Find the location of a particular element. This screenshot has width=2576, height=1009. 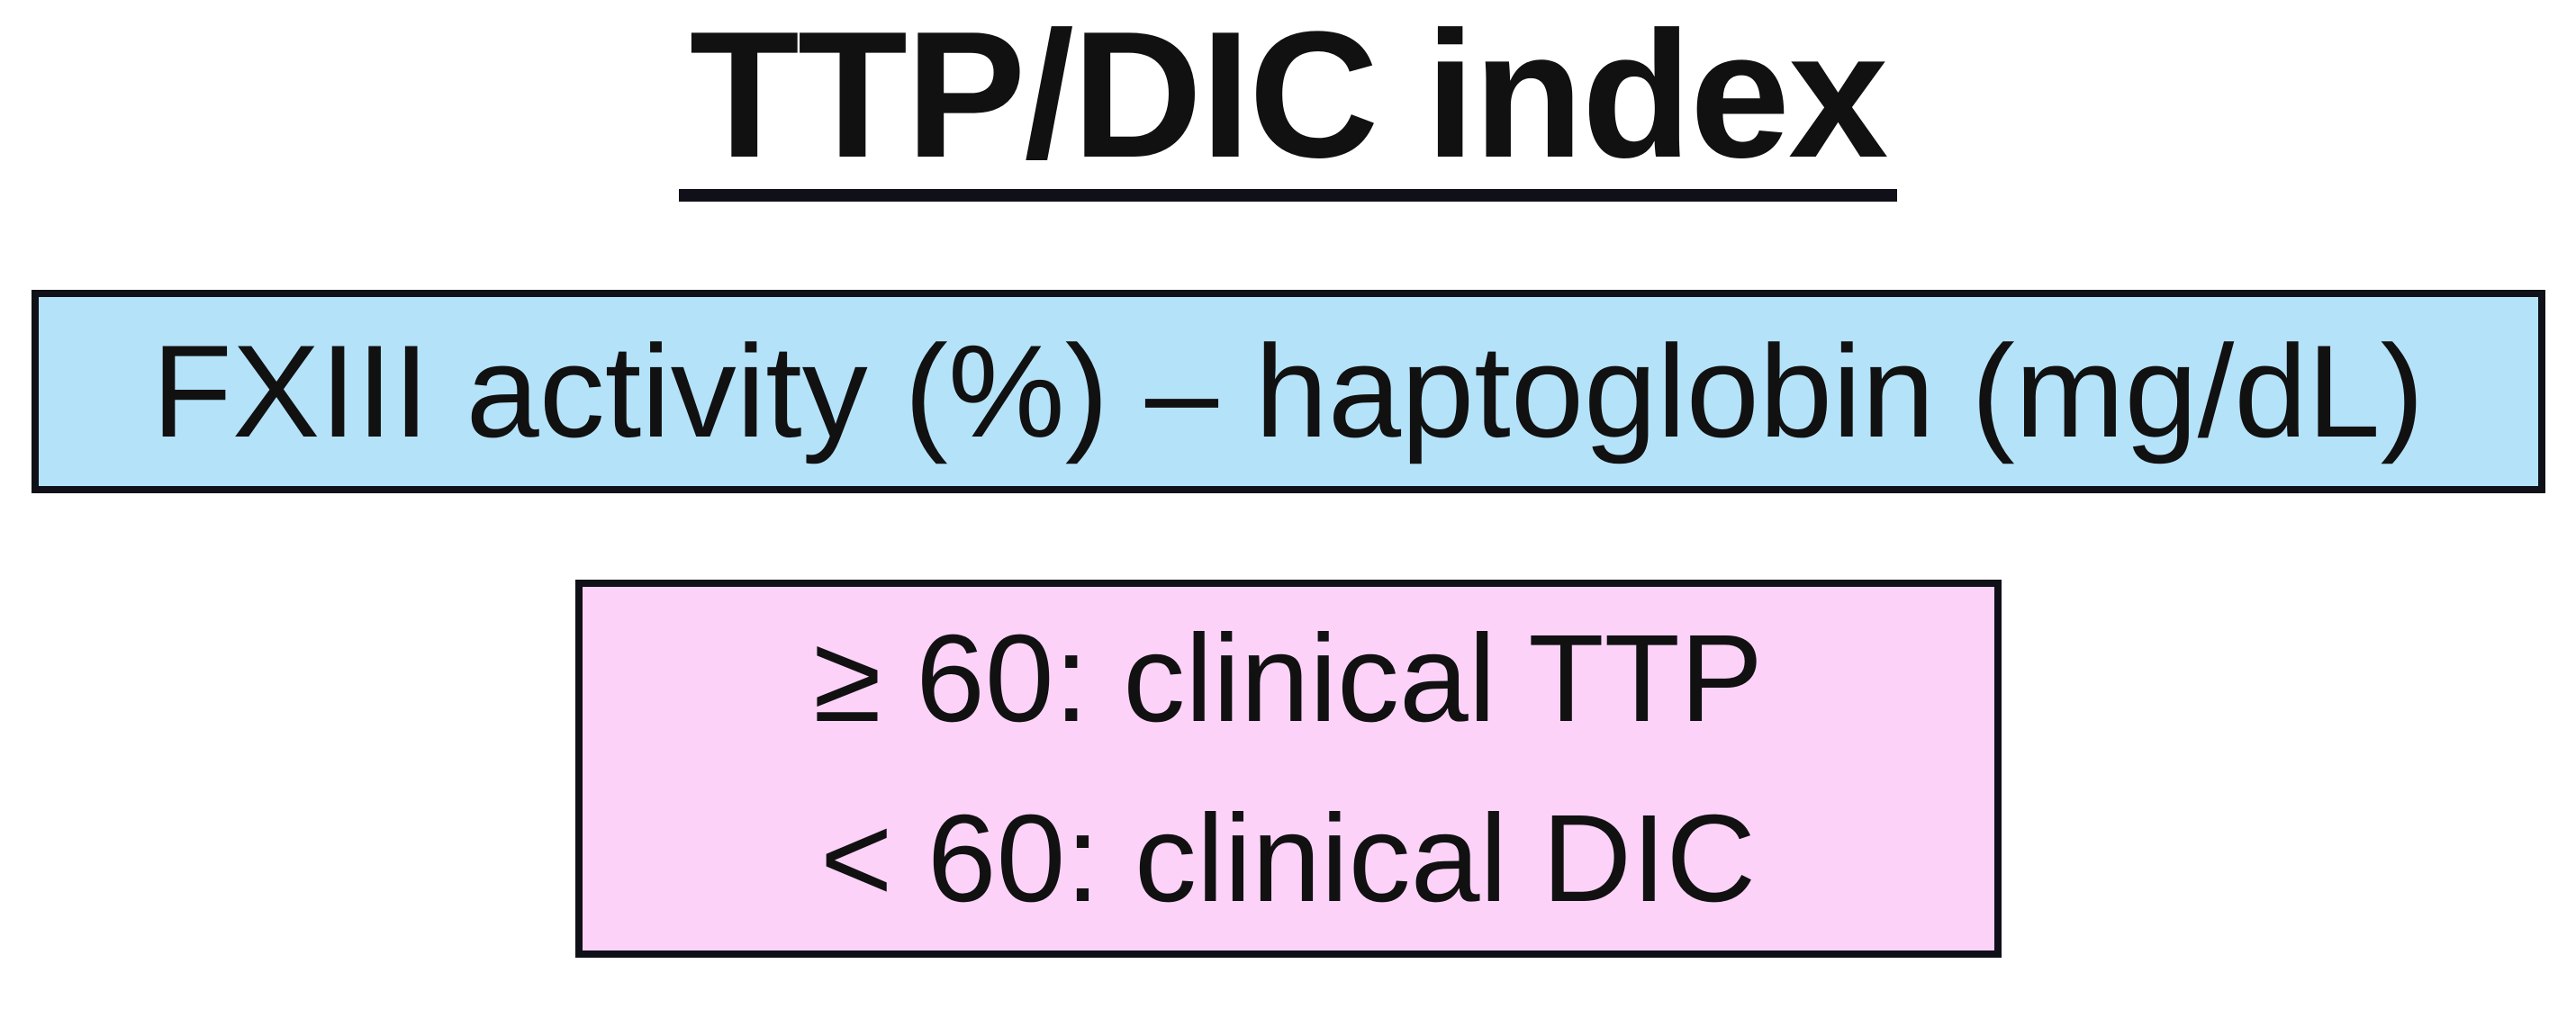

page-title: TTP/DIC index is located at coordinates (1288, 104).